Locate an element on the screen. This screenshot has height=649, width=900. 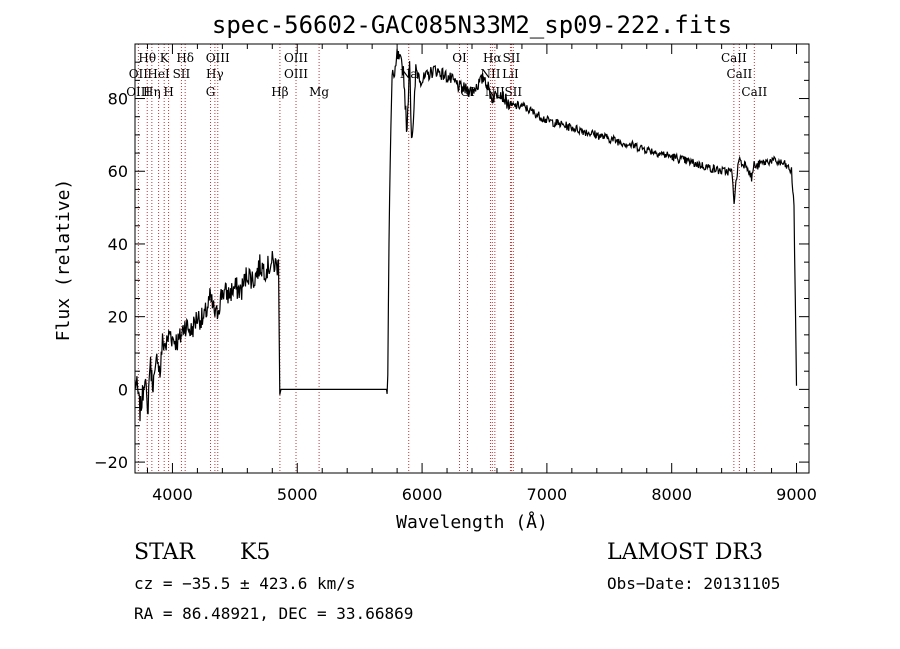
observation-date: Obs−Date: 20131105 is located at coordinates (694, 583).